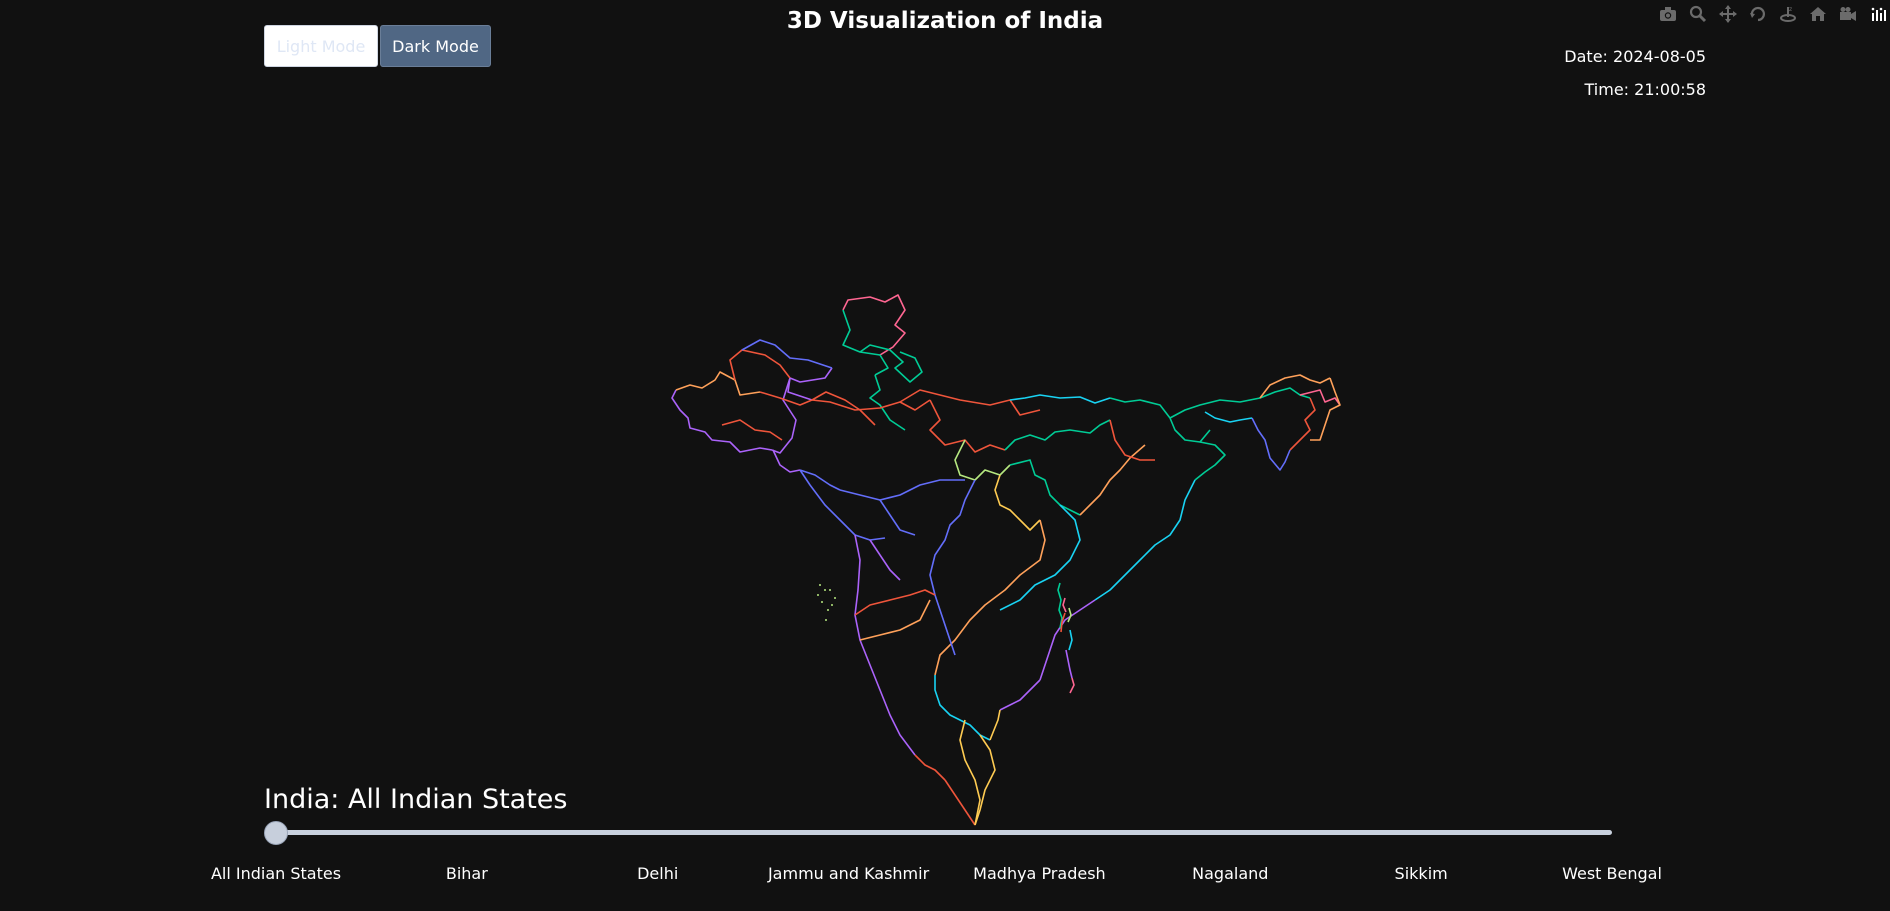 The height and width of the screenshot is (911, 1890). I want to click on dark-mode-button: Dark Mode, so click(435, 46).